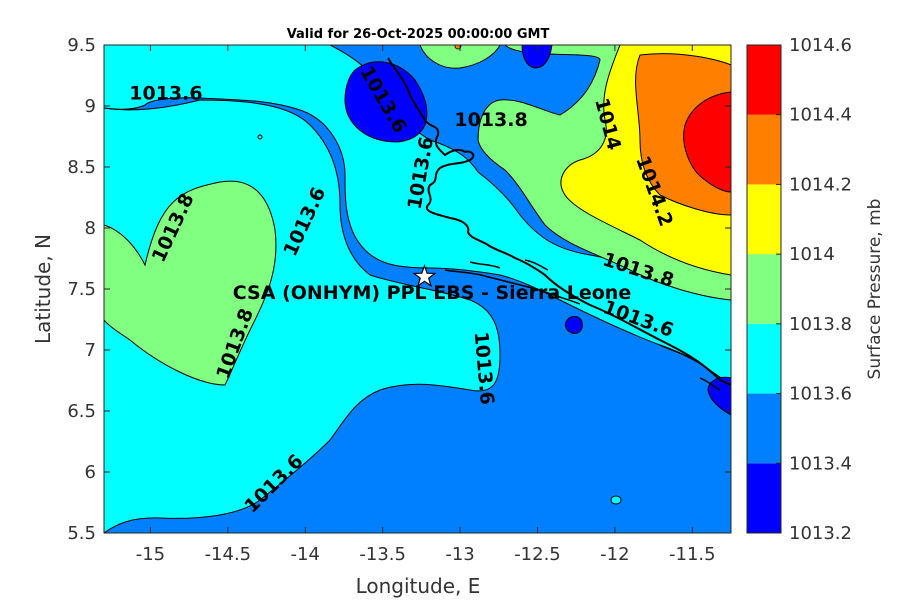 This screenshot has height=600, width=900. Describe the element at coordinates (820, 115) in the screenshot. I see `colorbar-tick-label: 1014.4` at that location.